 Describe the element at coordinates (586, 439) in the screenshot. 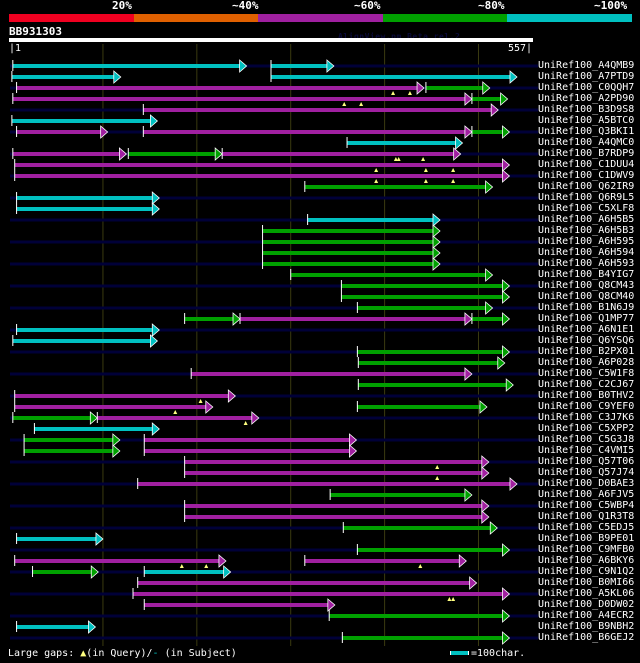

I see `hit-label: UniRef100_C5G3J8` at that location.